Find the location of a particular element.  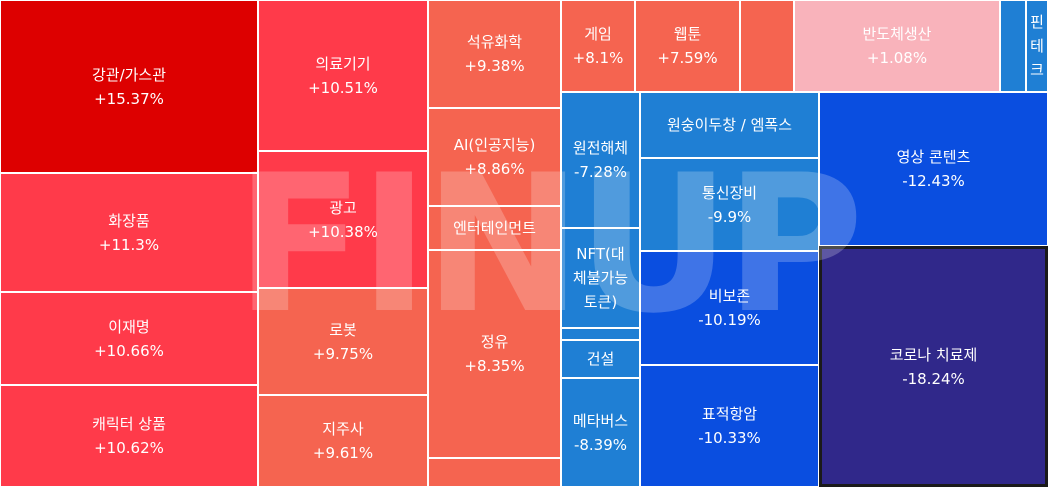

cell-change-value: +15.37% is located at coordinates (129, 98).